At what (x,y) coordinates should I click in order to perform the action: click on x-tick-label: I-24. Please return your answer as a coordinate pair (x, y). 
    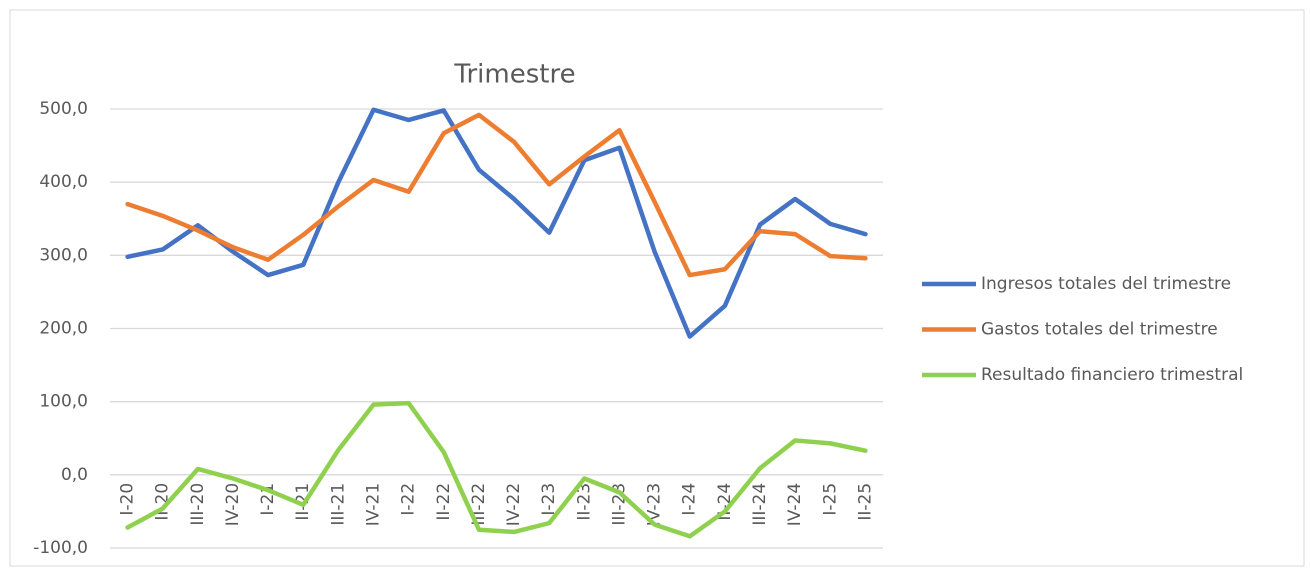
    Looking at the image, I should click on (690, 499).